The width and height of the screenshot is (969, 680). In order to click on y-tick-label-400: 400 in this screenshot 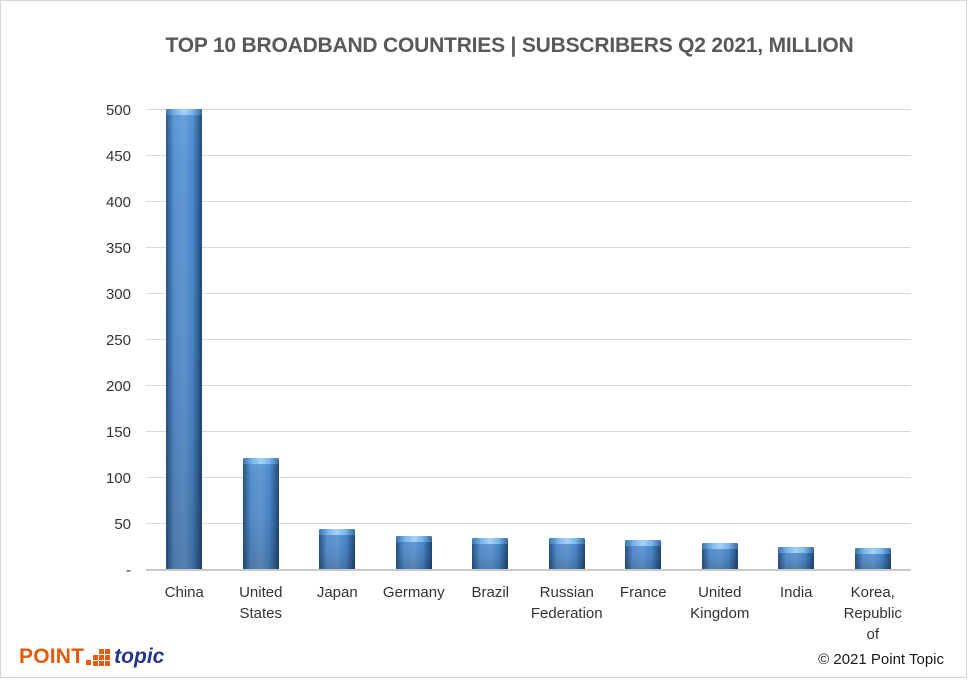, I will do `click(118, 202)`.